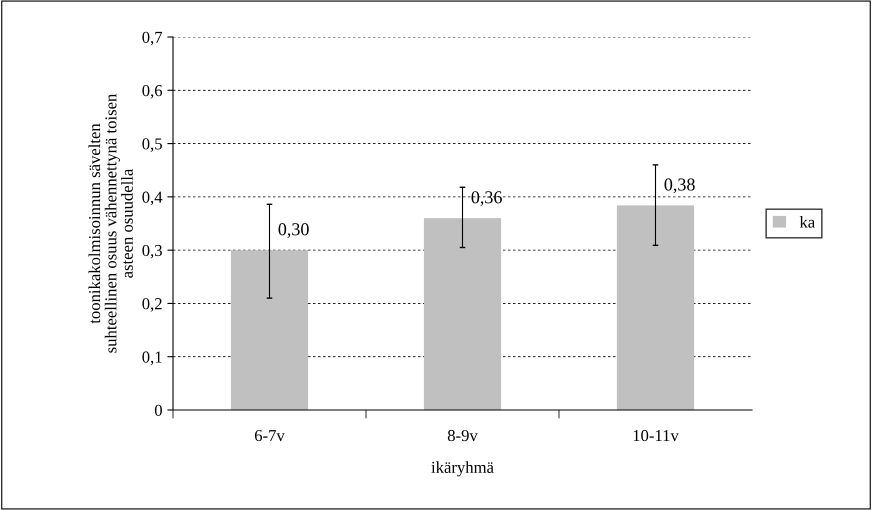 The image size is (872, 510). What do you see at coordinates (152, 199) in the screenshot?
I see `y-tick-label: 0,4` at bounding box center [152, 199].